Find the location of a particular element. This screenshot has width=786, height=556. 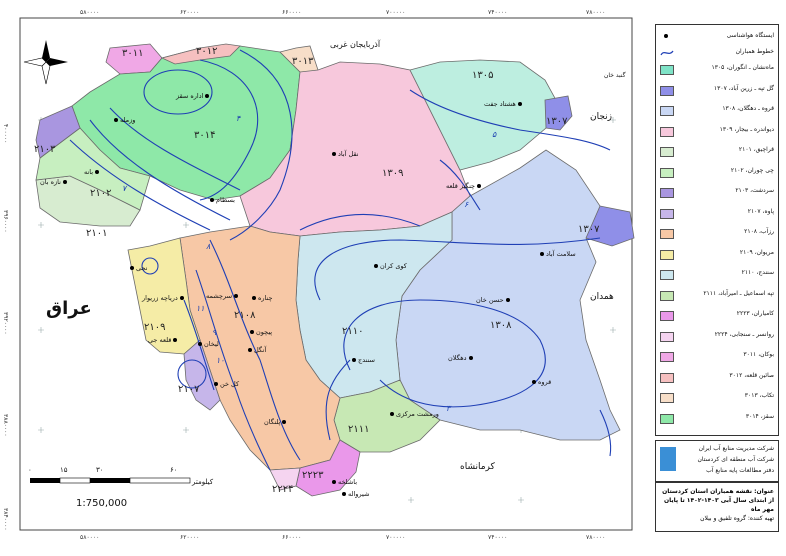

legend-item: ماه‌نشان ـ انگوران، ۱۳۰۵ is located at coordinates (717, 69).